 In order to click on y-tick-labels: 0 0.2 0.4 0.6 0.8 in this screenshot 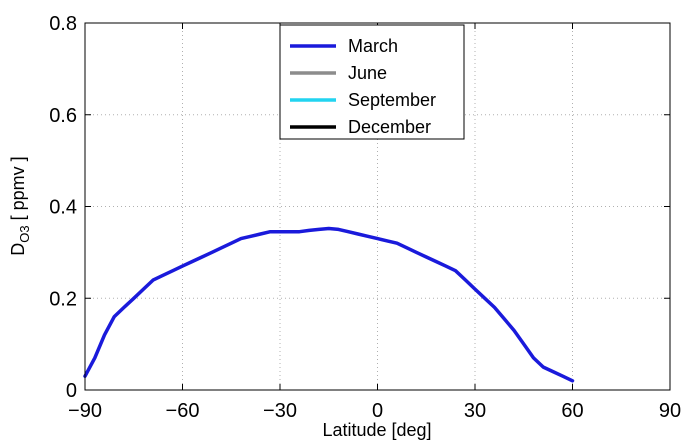, I will do `click(63, 207)`.